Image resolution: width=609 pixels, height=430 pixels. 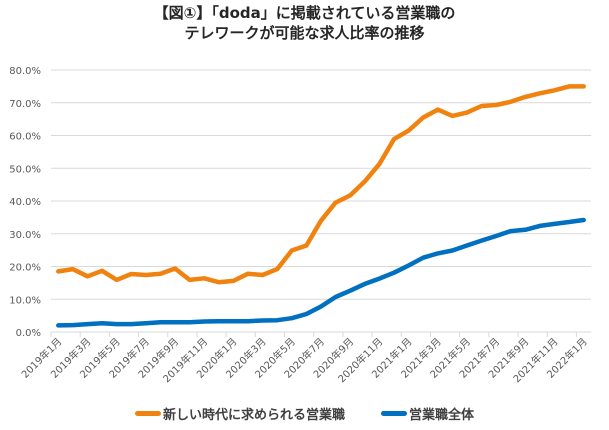 I want to click on legend: 新しい時代に求められる営業職 営業職全体, so click(x=304, y=413).